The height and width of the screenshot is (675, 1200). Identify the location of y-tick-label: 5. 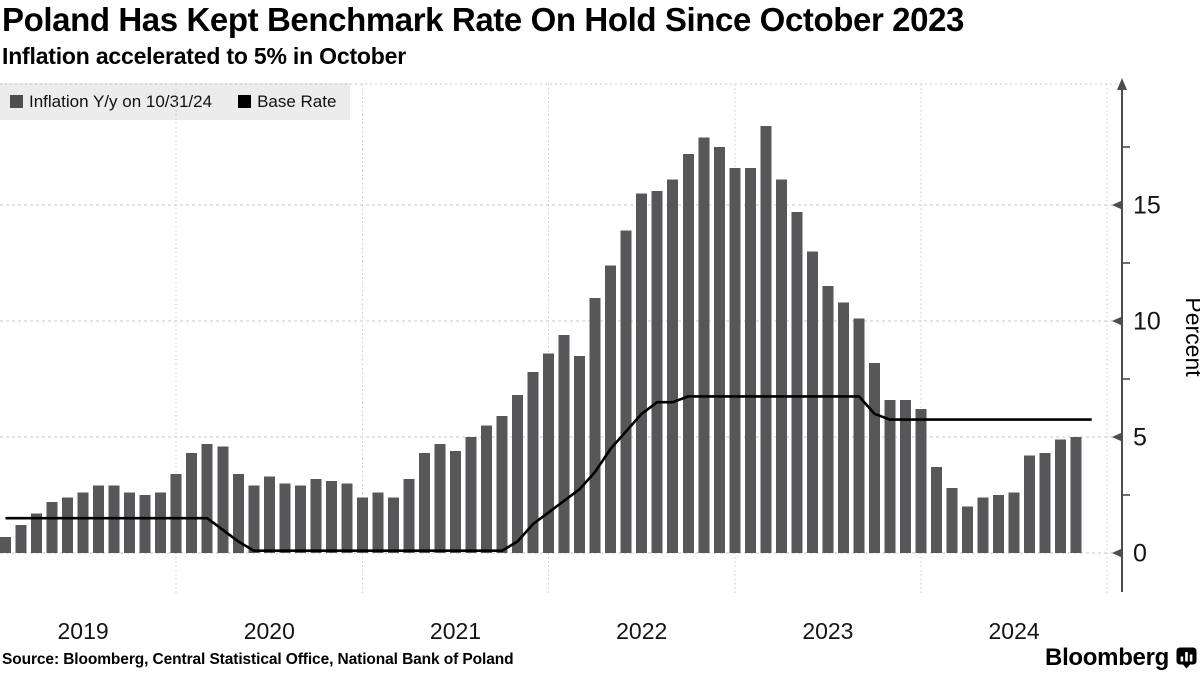
(1140, 438).